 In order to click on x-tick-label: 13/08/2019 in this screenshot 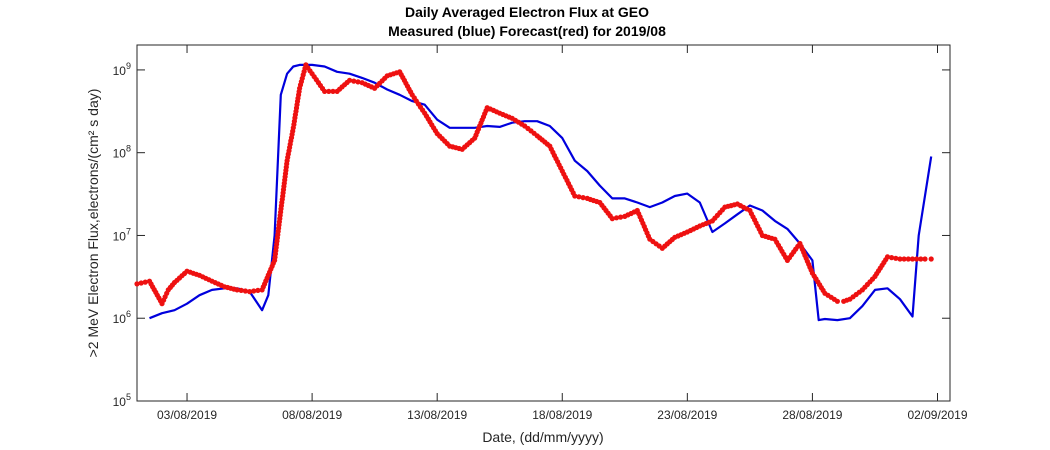, I will do `click(437, 415)`.